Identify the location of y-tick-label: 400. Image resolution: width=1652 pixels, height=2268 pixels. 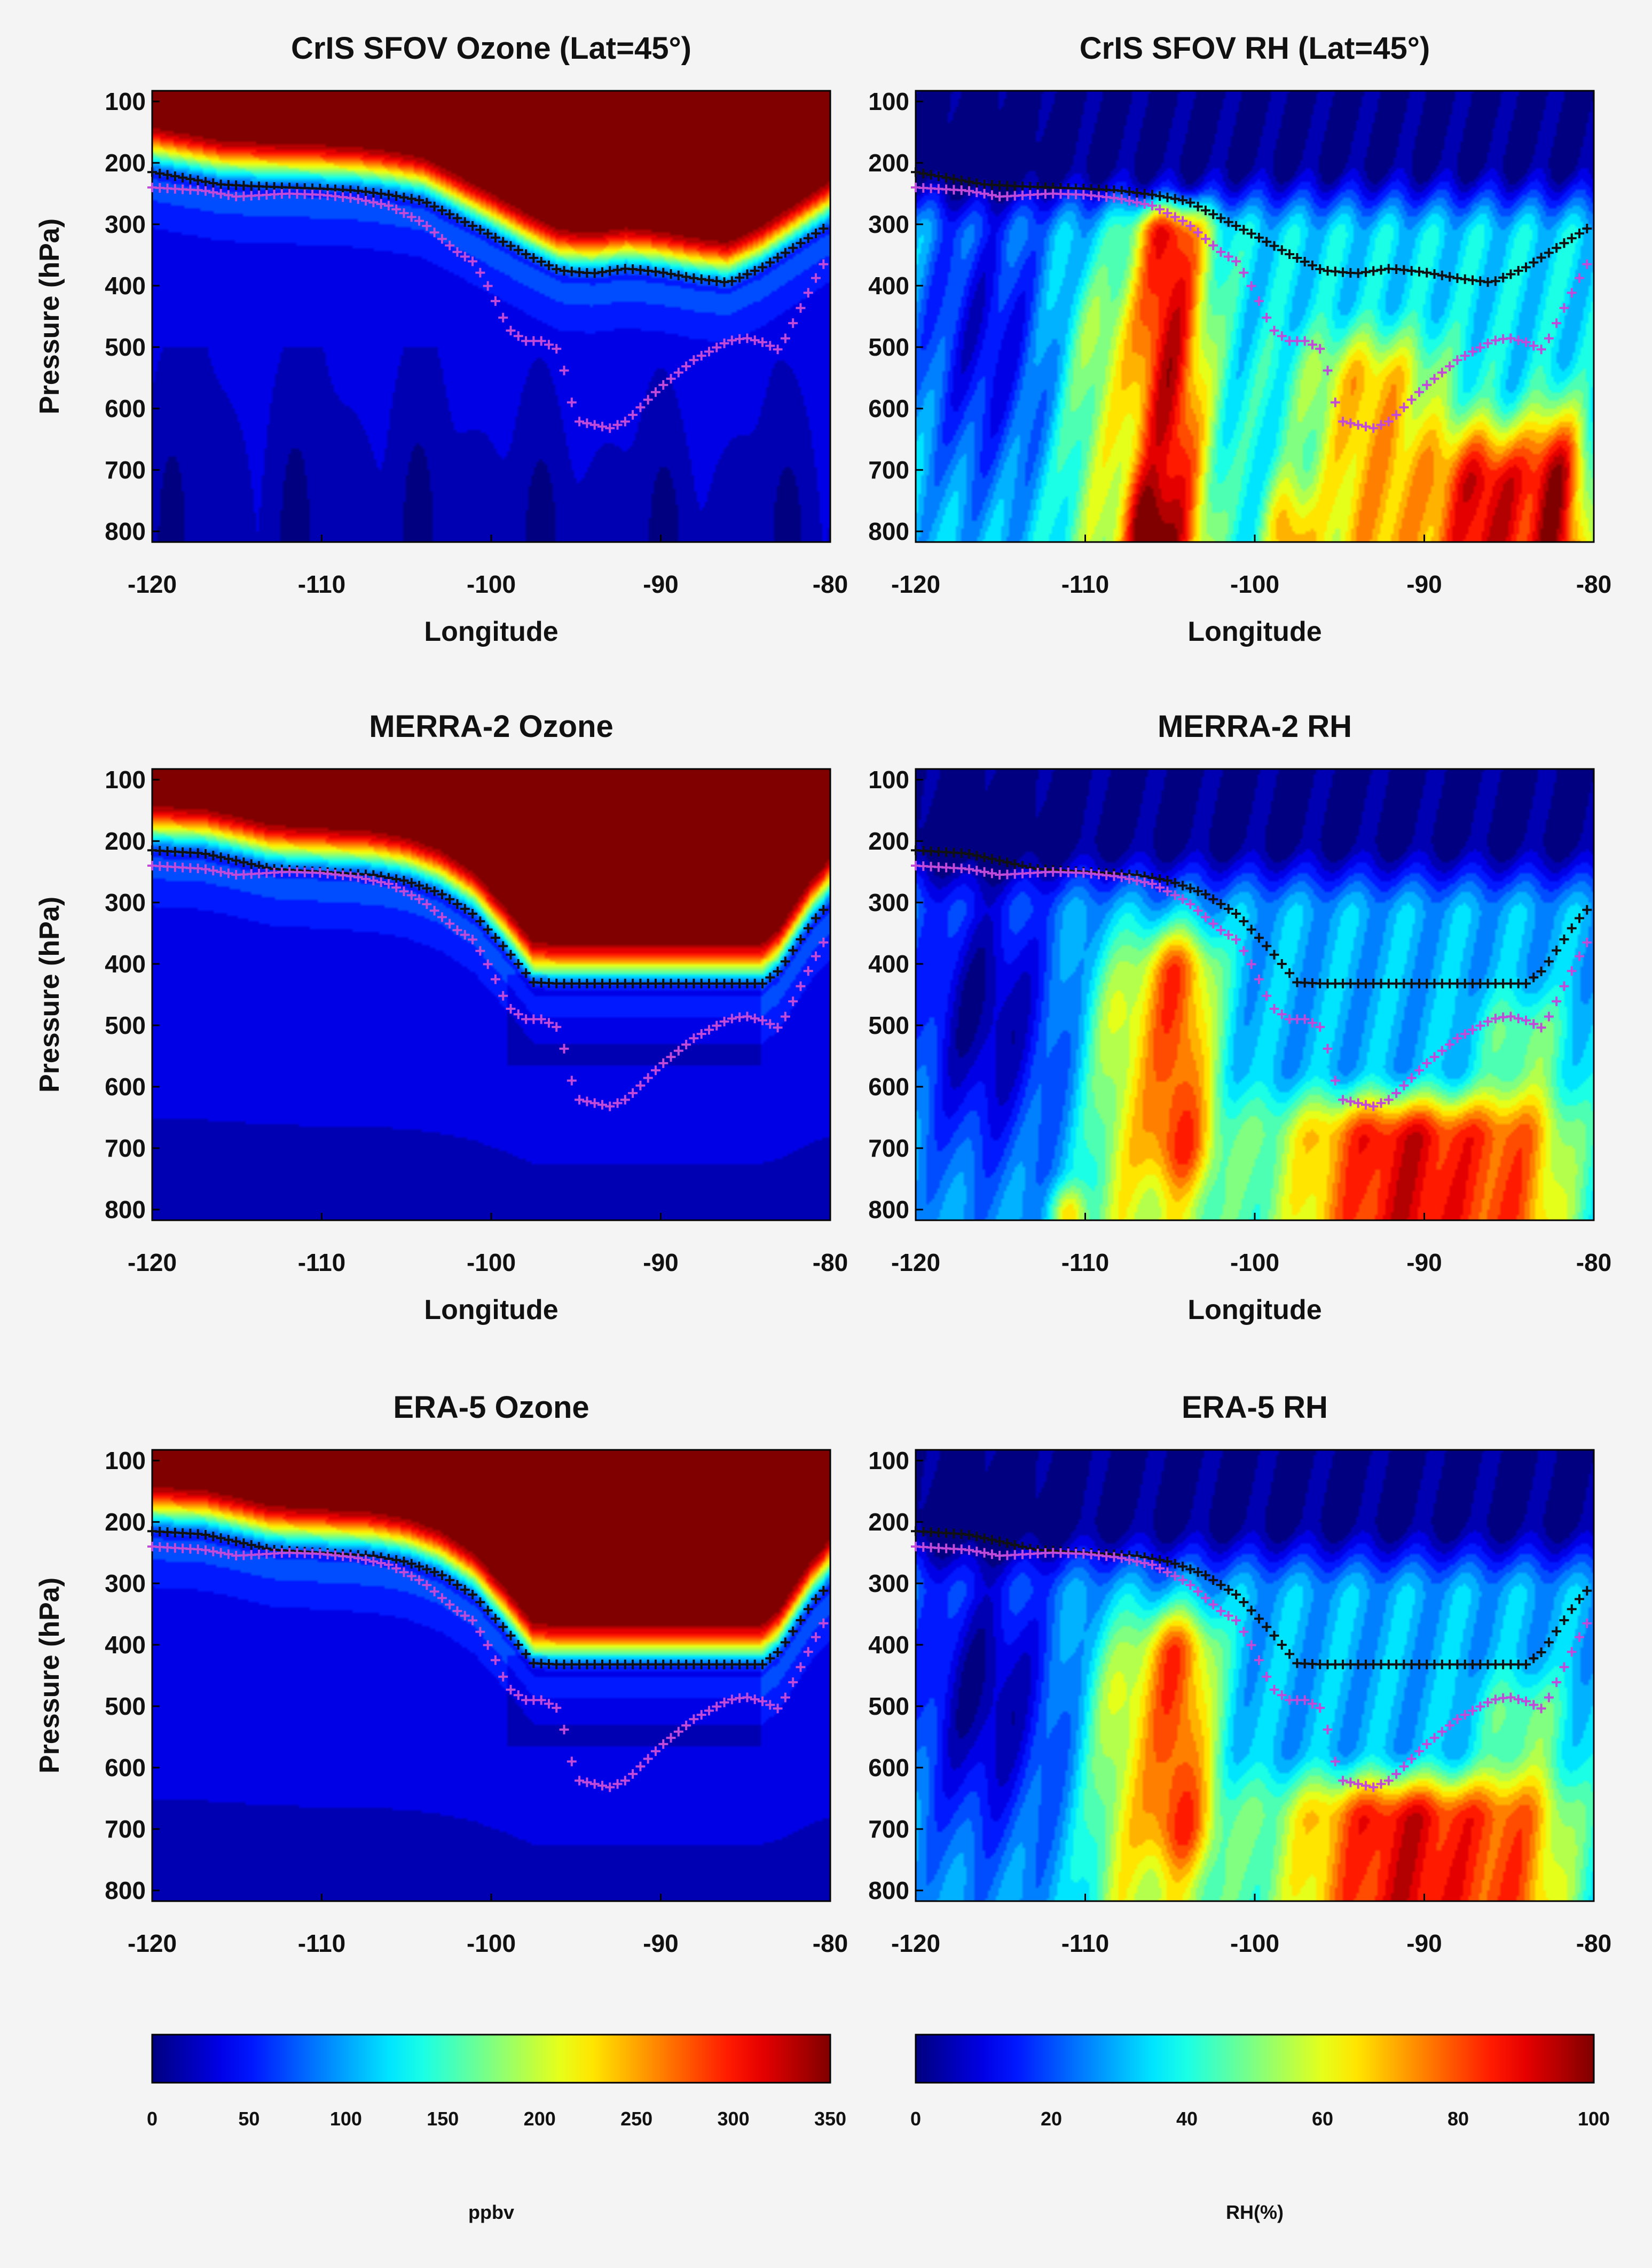
(888, 1645).